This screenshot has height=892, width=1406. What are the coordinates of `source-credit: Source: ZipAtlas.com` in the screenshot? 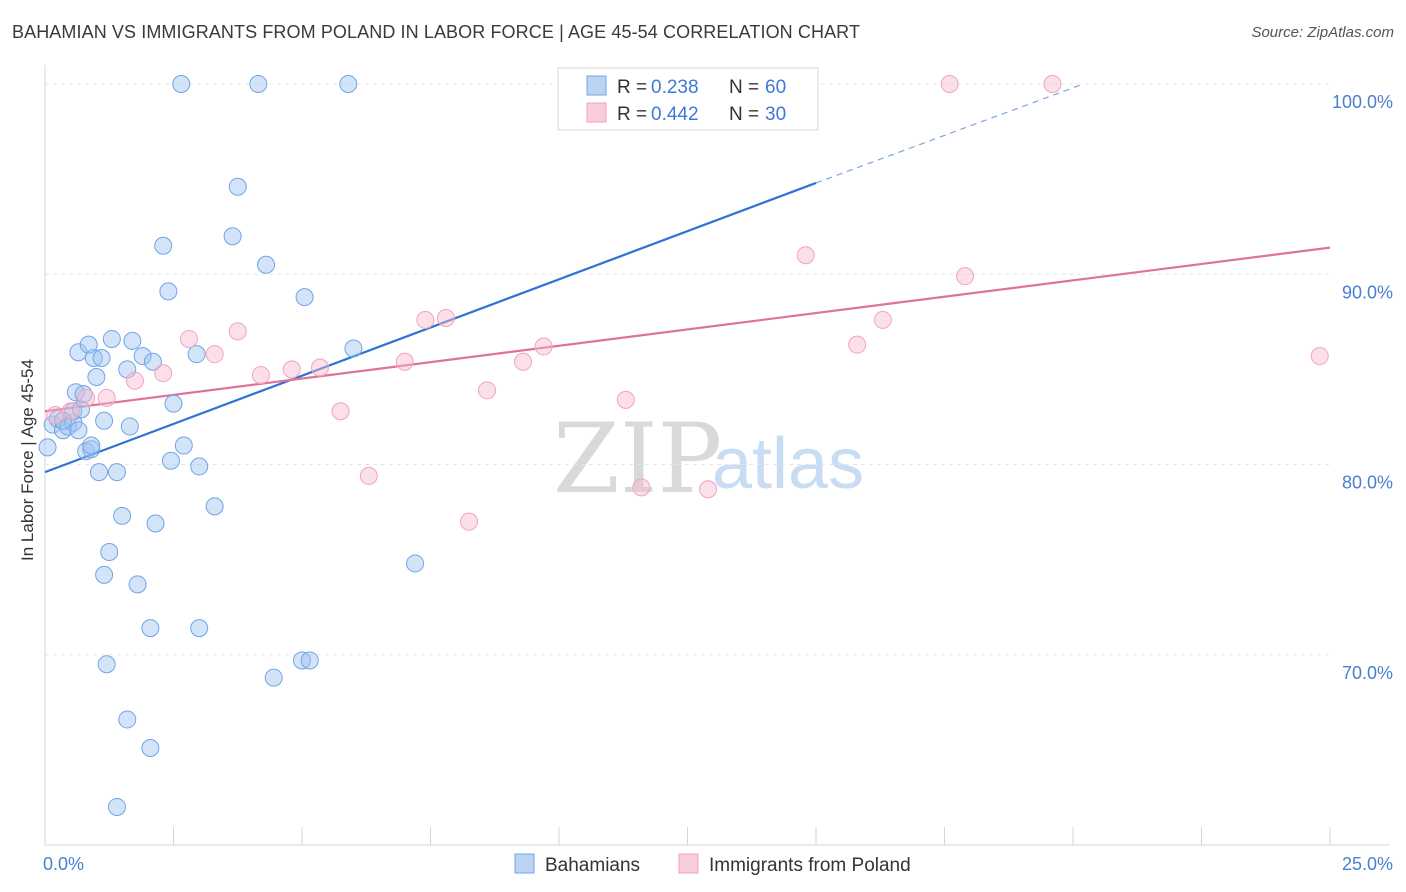 It's located at (1322, 32).